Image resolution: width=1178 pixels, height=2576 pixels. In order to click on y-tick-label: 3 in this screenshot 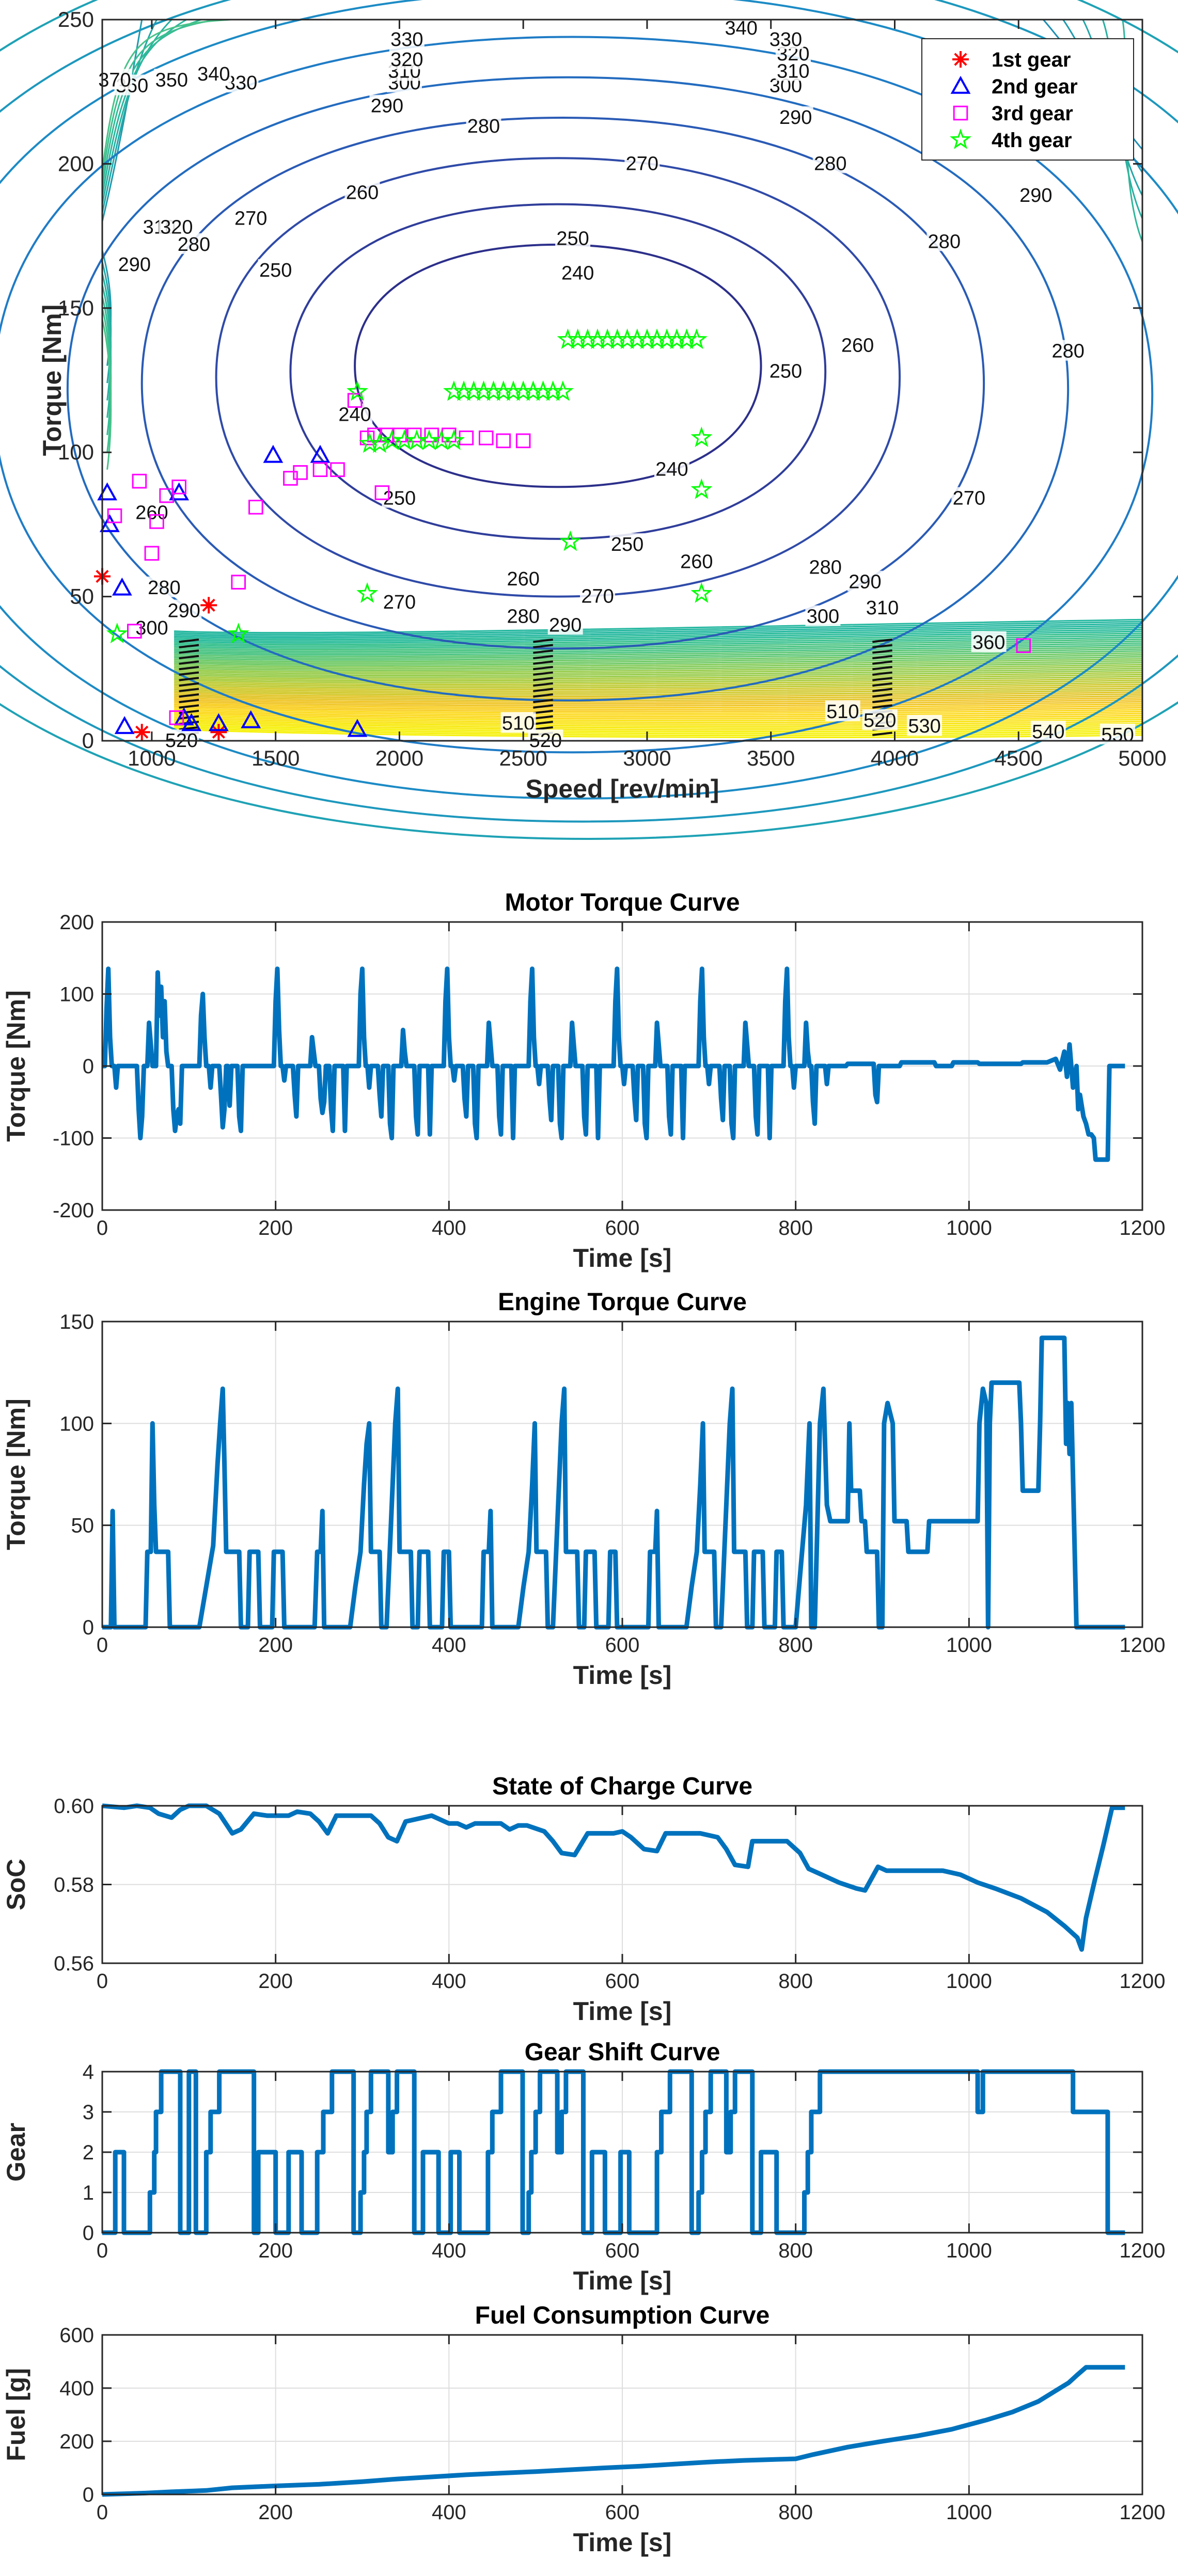, I will do `click(88, 2112)`.